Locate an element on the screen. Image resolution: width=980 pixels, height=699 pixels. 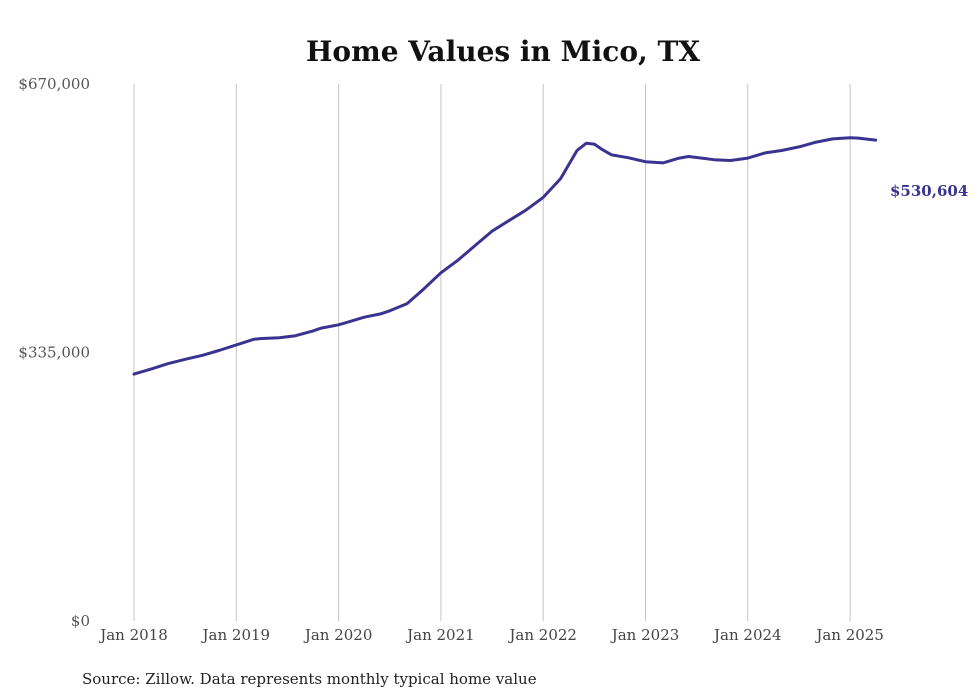
chart-title: Home Values in Mico, TX is located at coordinates (503, 51).